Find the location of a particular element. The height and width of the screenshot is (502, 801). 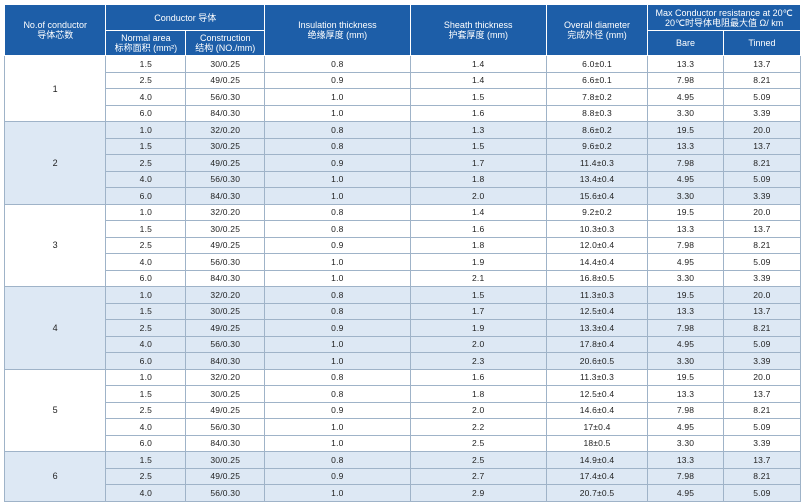

table-row: 6.0 84/0.30 1.0 2.5 18±0.5 3.30 3.39 is located at coordinates (403, 443).